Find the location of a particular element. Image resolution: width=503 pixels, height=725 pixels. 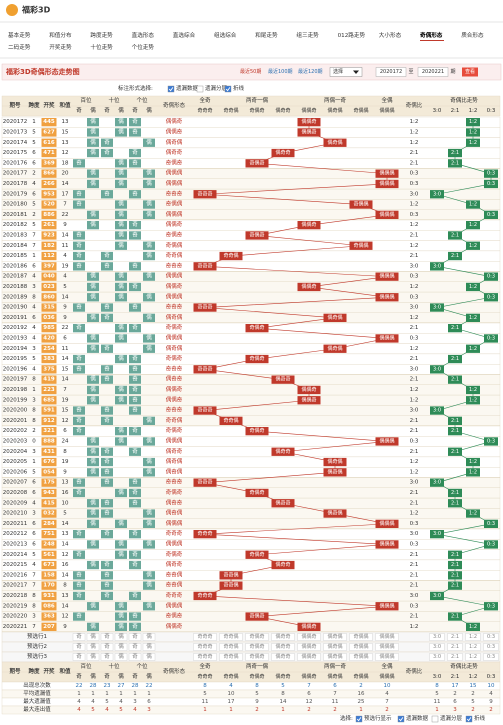

range-link: 最近100期 is located at coordinates (280, 71).